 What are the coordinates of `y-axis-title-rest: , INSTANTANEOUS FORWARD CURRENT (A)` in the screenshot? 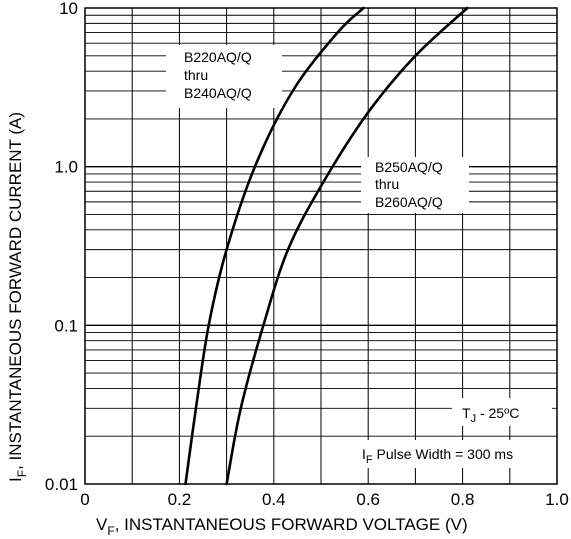 It's located at (15, 291).